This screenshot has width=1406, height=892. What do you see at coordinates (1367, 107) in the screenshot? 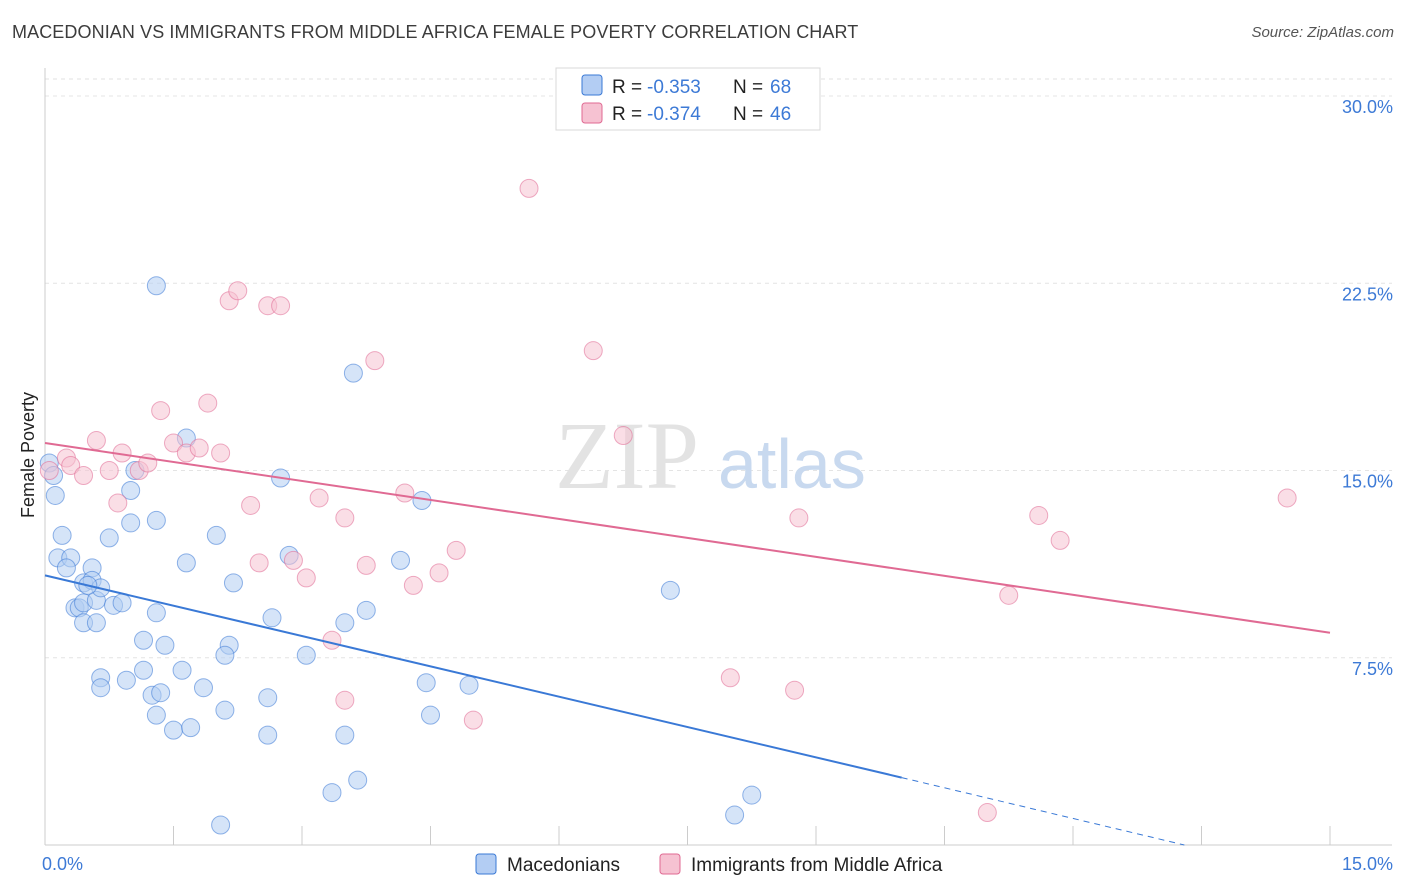
I see `y-tick-label: 30.0%` at bounding box center [1367, 107].